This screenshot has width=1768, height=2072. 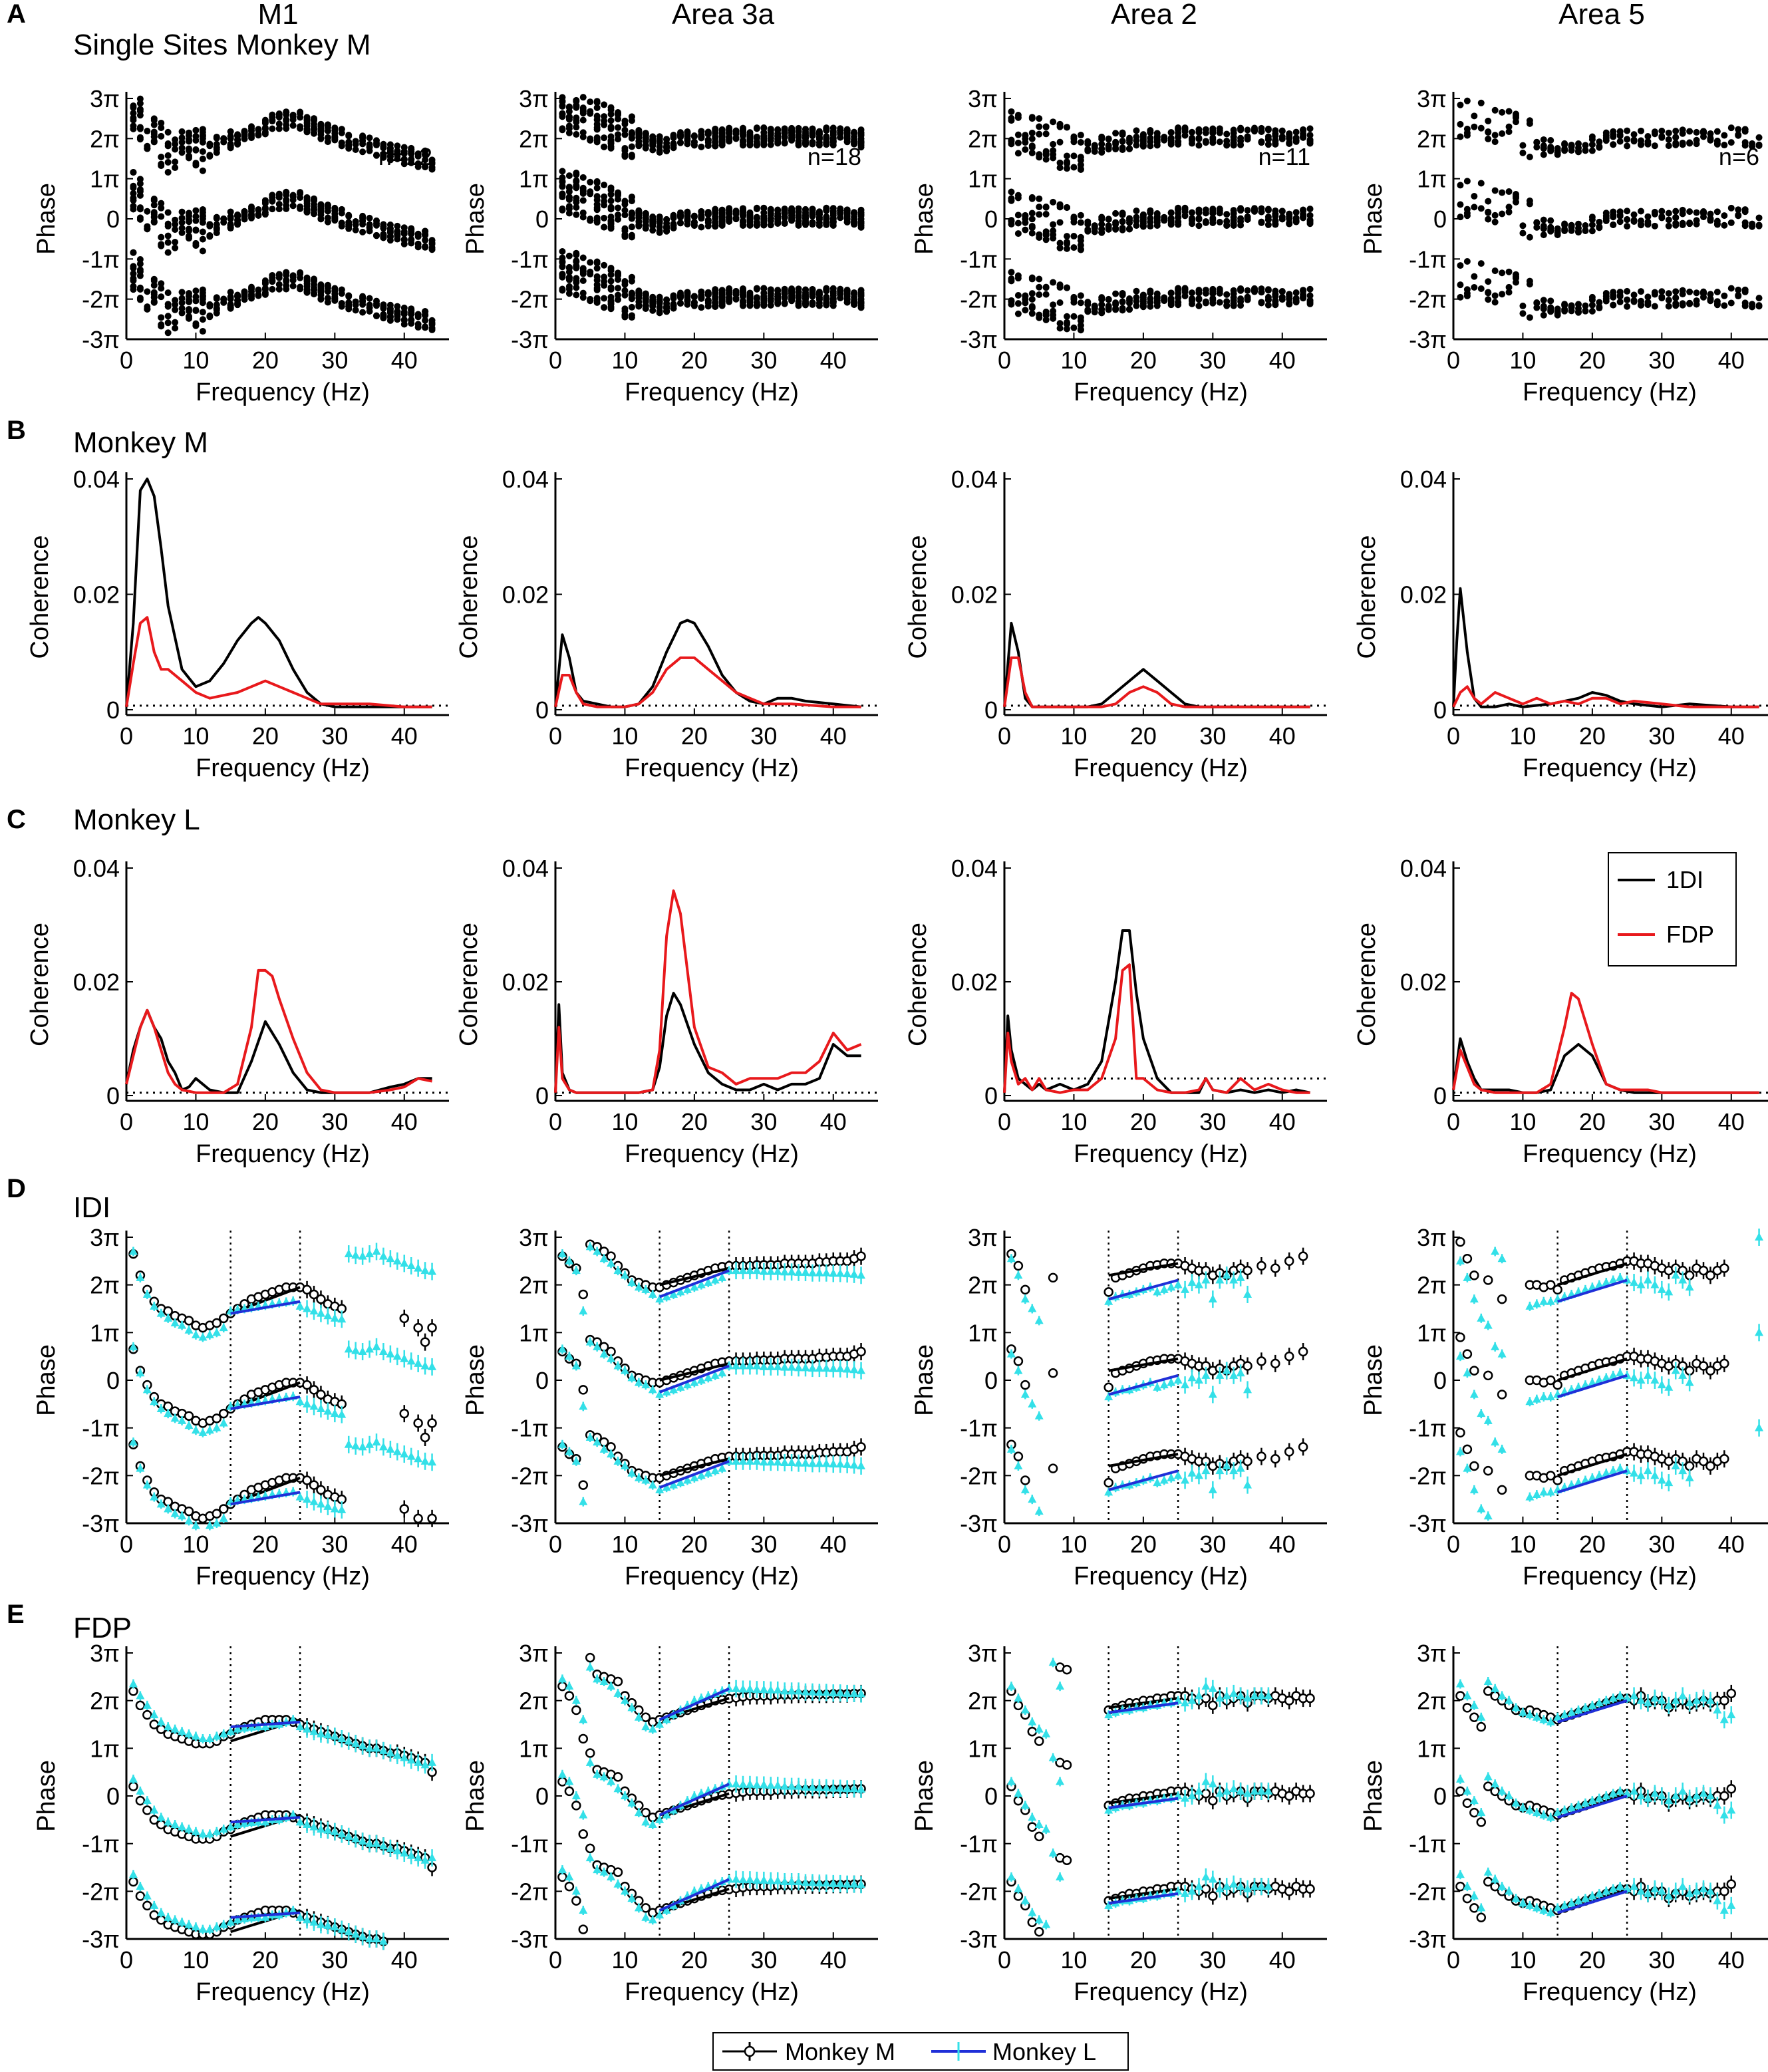 I want to click on panel-a-area3a-x-tick-label: 10, so click(x=624, y=361).